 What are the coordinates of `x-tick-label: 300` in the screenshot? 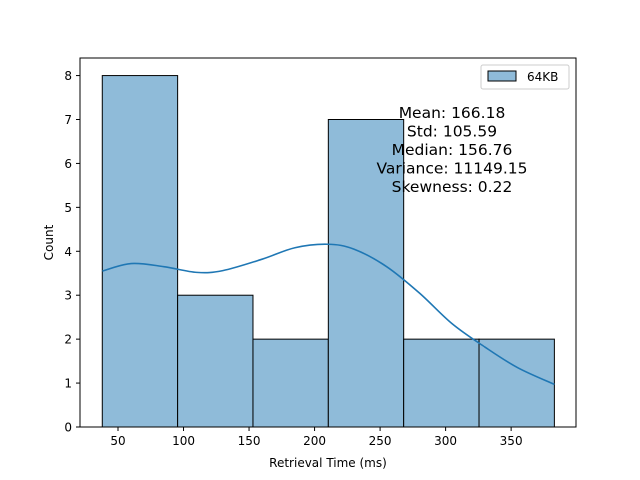 It's located at (445, 441).